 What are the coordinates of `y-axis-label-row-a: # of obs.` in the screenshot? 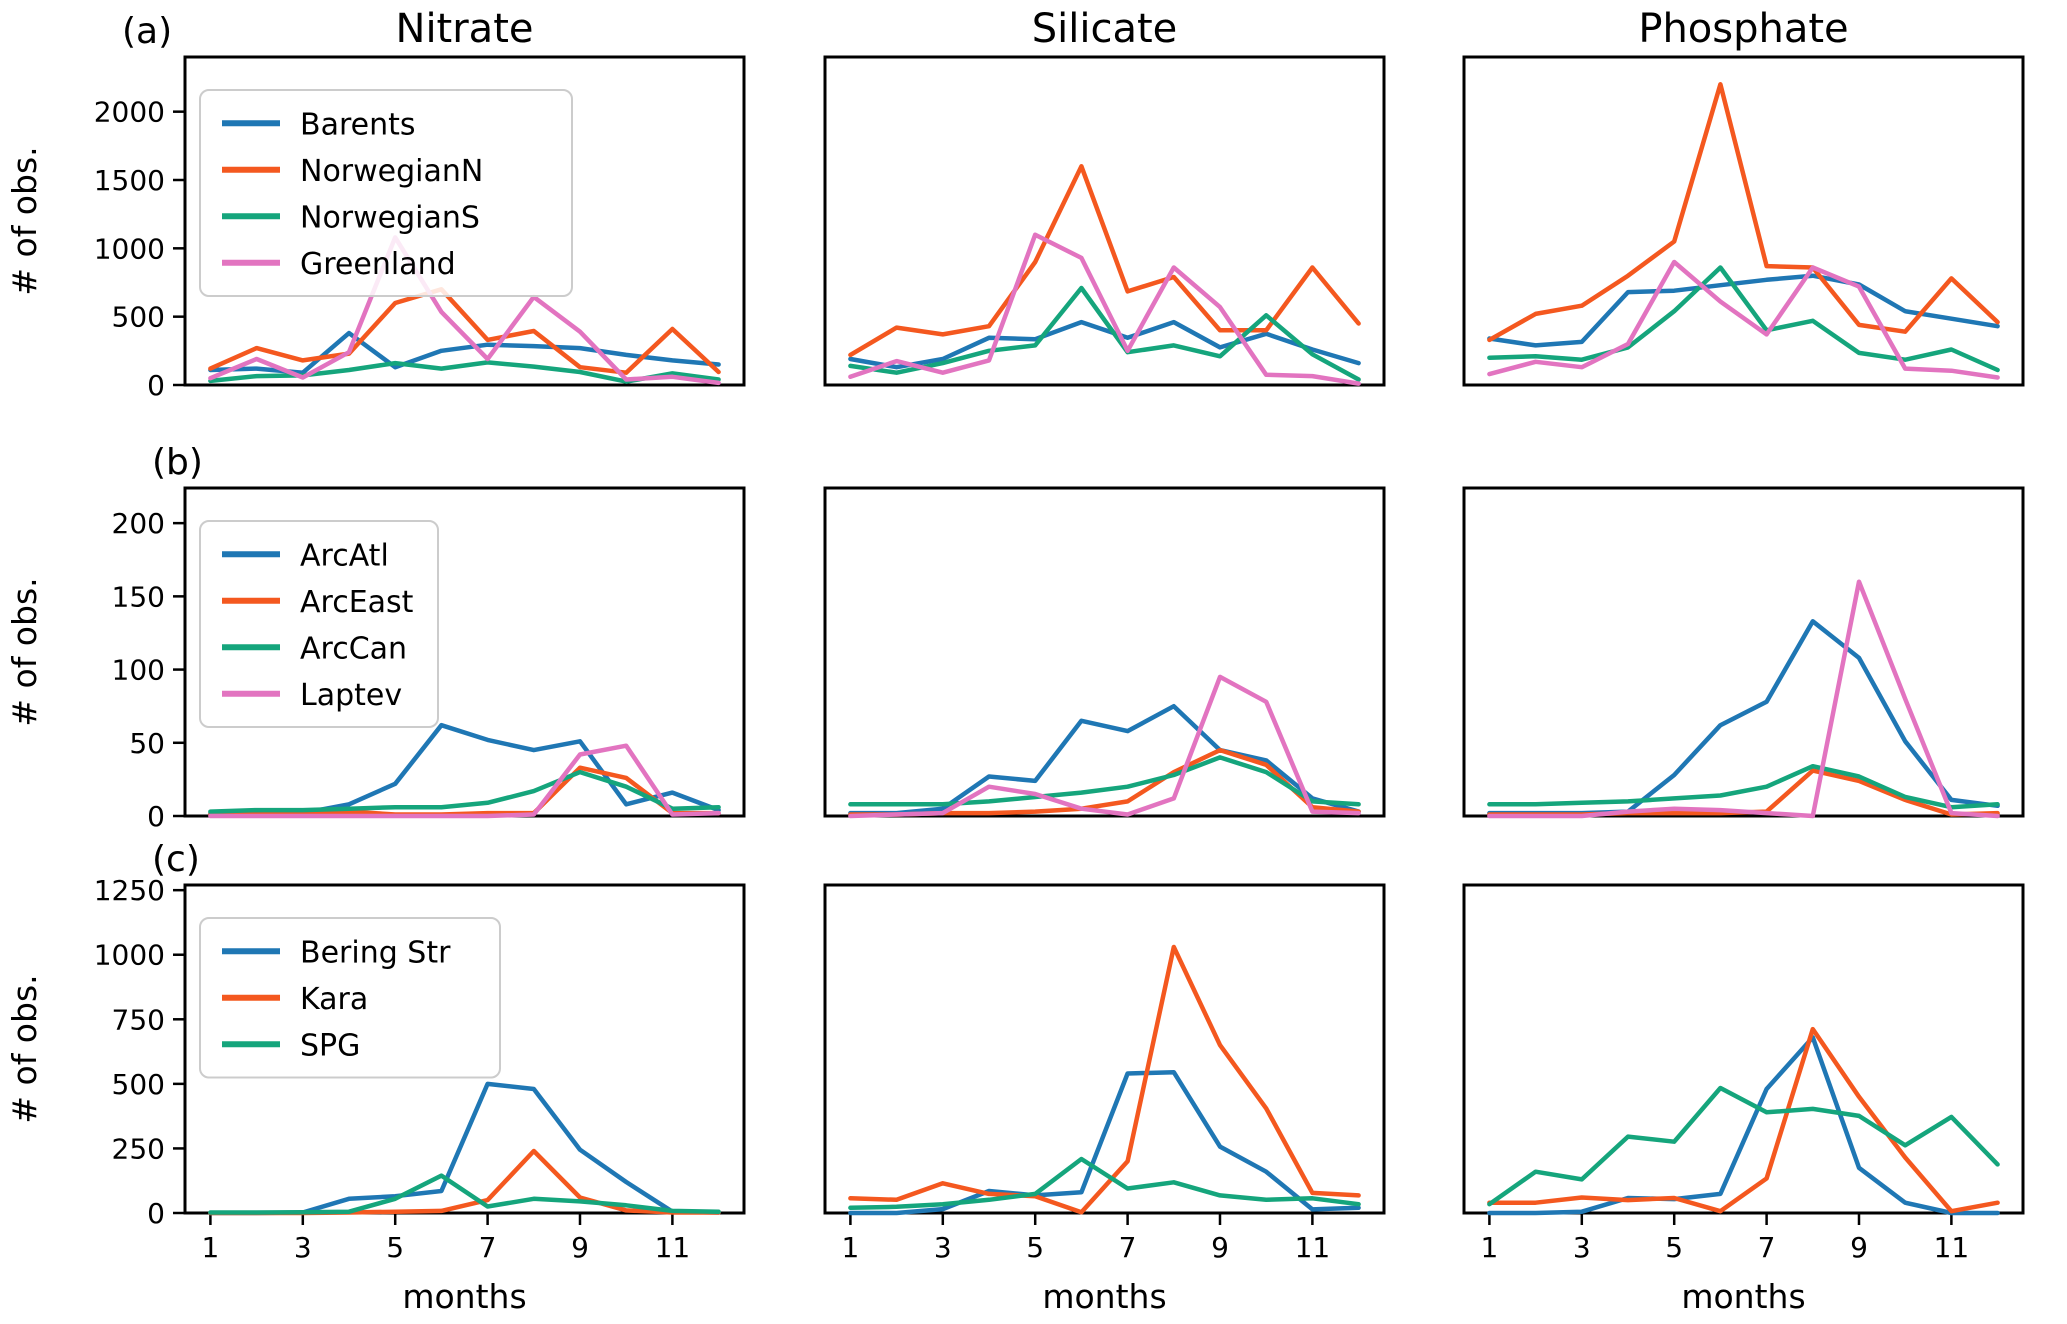 It's located at (24, 220).